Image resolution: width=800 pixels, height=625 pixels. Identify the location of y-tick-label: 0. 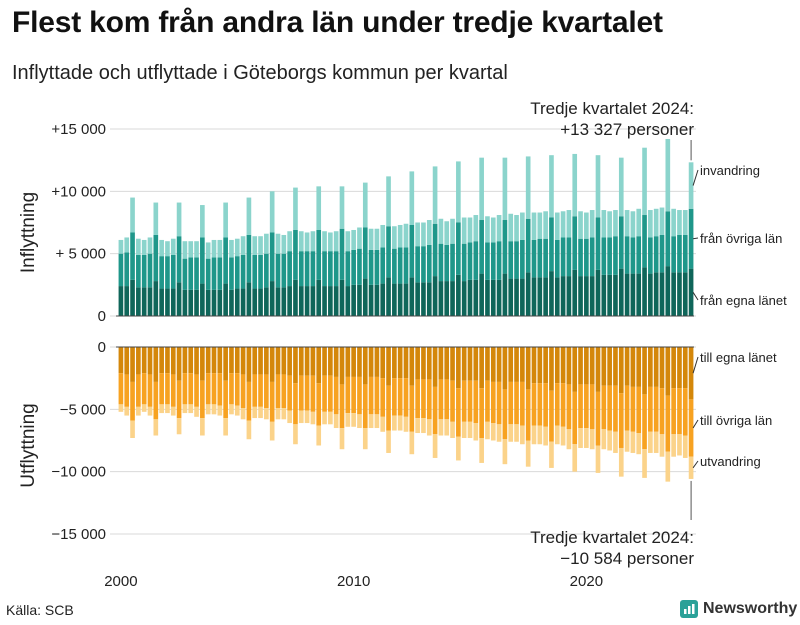
(102, 347).